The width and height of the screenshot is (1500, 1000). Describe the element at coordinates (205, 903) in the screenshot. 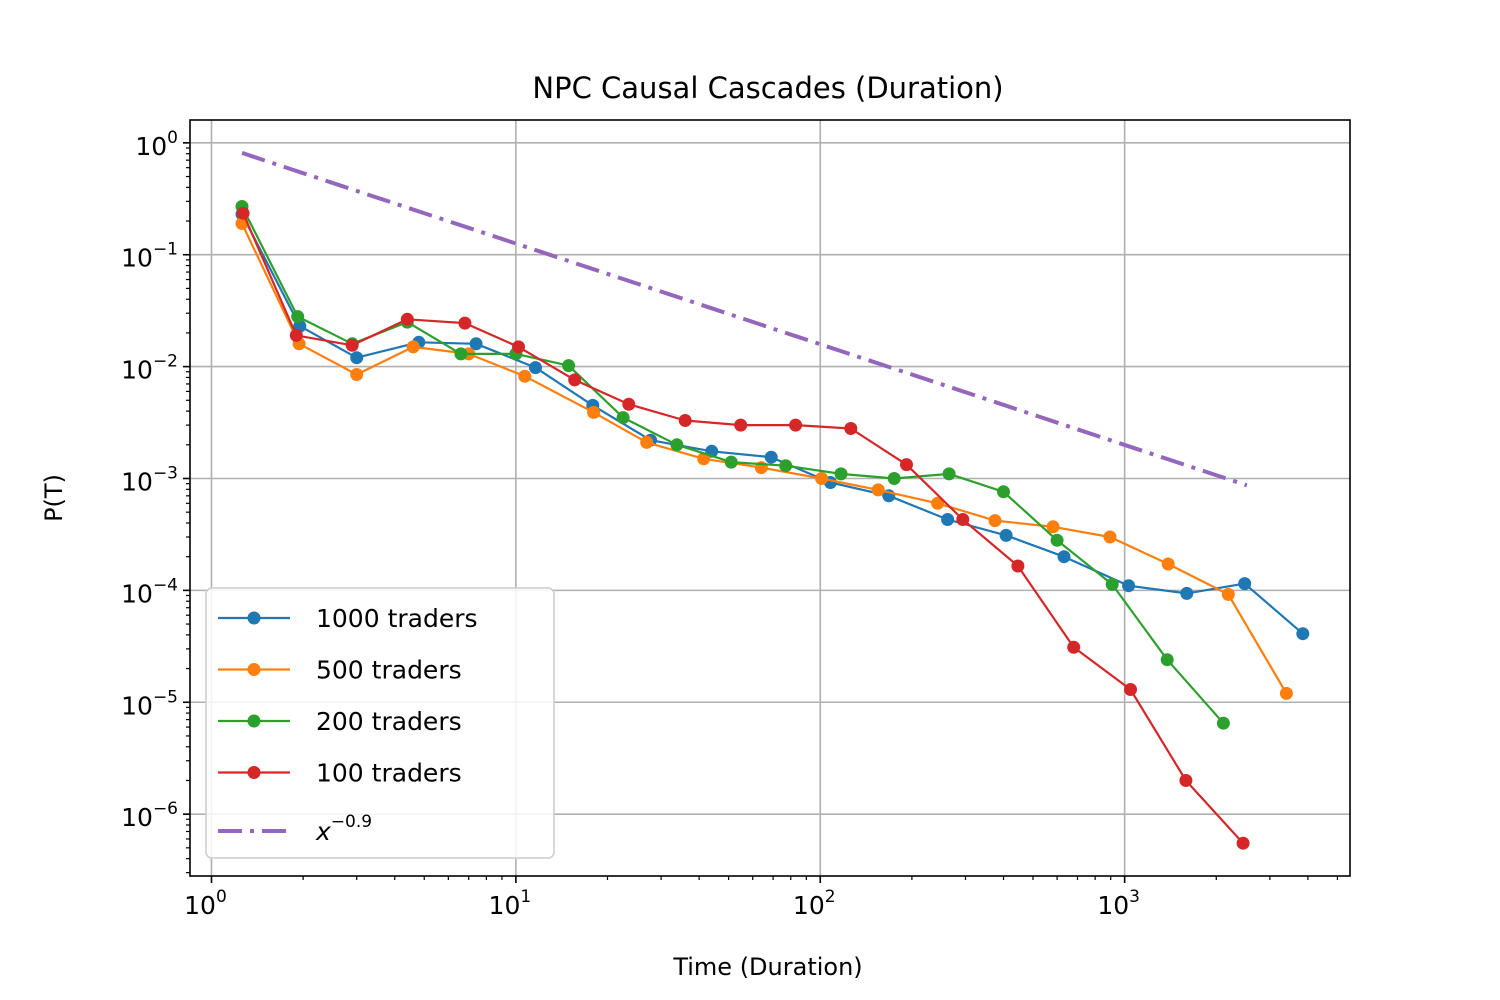

I see `x-tick-label: 10⁰` at that location.